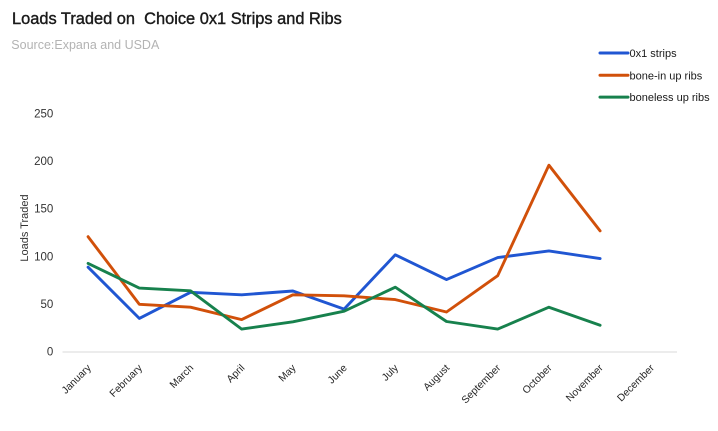 This screenshot has width=718, height=431. I want to click on svg-text: 50, so click(47, 305).